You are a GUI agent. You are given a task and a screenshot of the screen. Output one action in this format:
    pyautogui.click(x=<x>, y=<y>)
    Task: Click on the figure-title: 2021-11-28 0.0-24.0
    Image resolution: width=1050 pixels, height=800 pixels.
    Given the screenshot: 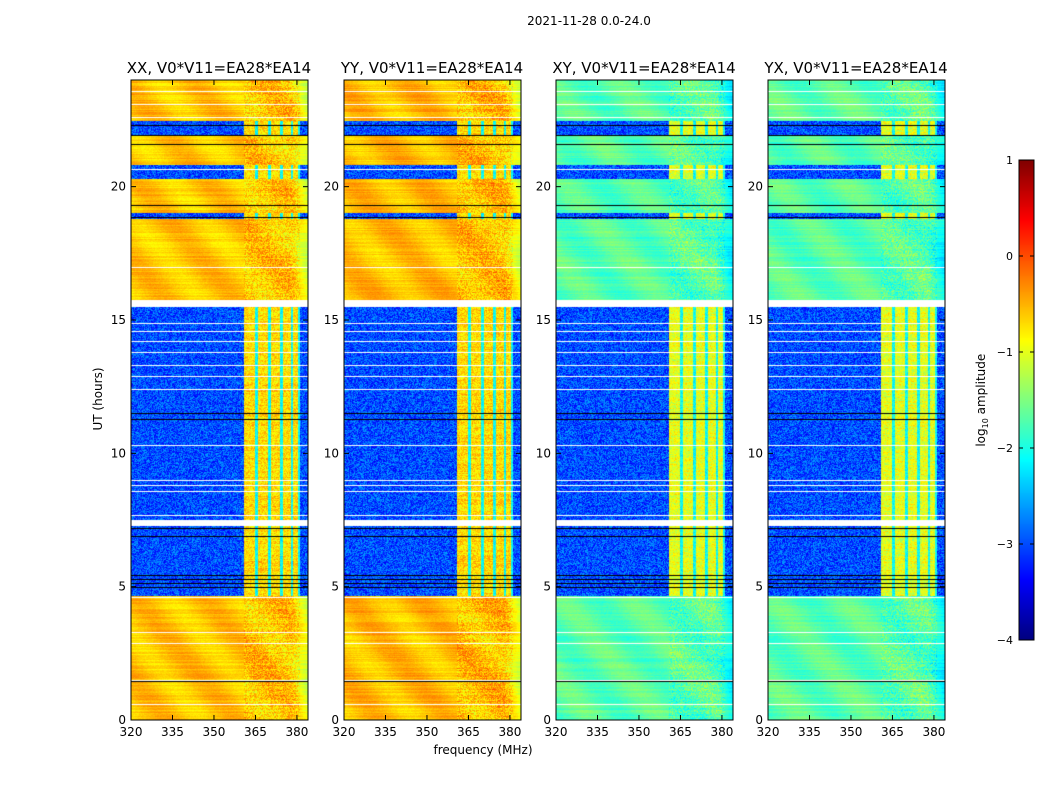 What is the action you would take?
    pyautogui.click(x=589, y=21)
    